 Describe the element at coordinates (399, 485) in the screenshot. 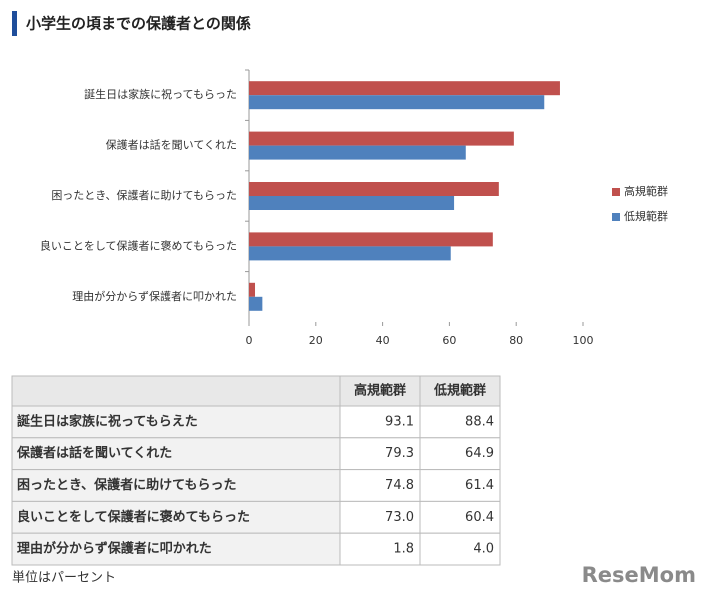

I see `table-value: 74.8` at that location.